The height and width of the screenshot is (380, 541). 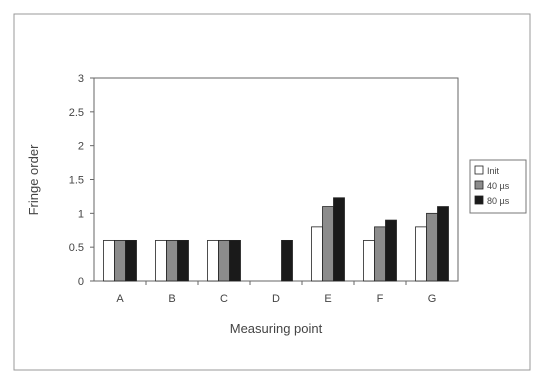 What do you see at coordinates (432, 299) in the screenshot?
I see `x-tick-label-g: G` at bounding box center [432, 299].